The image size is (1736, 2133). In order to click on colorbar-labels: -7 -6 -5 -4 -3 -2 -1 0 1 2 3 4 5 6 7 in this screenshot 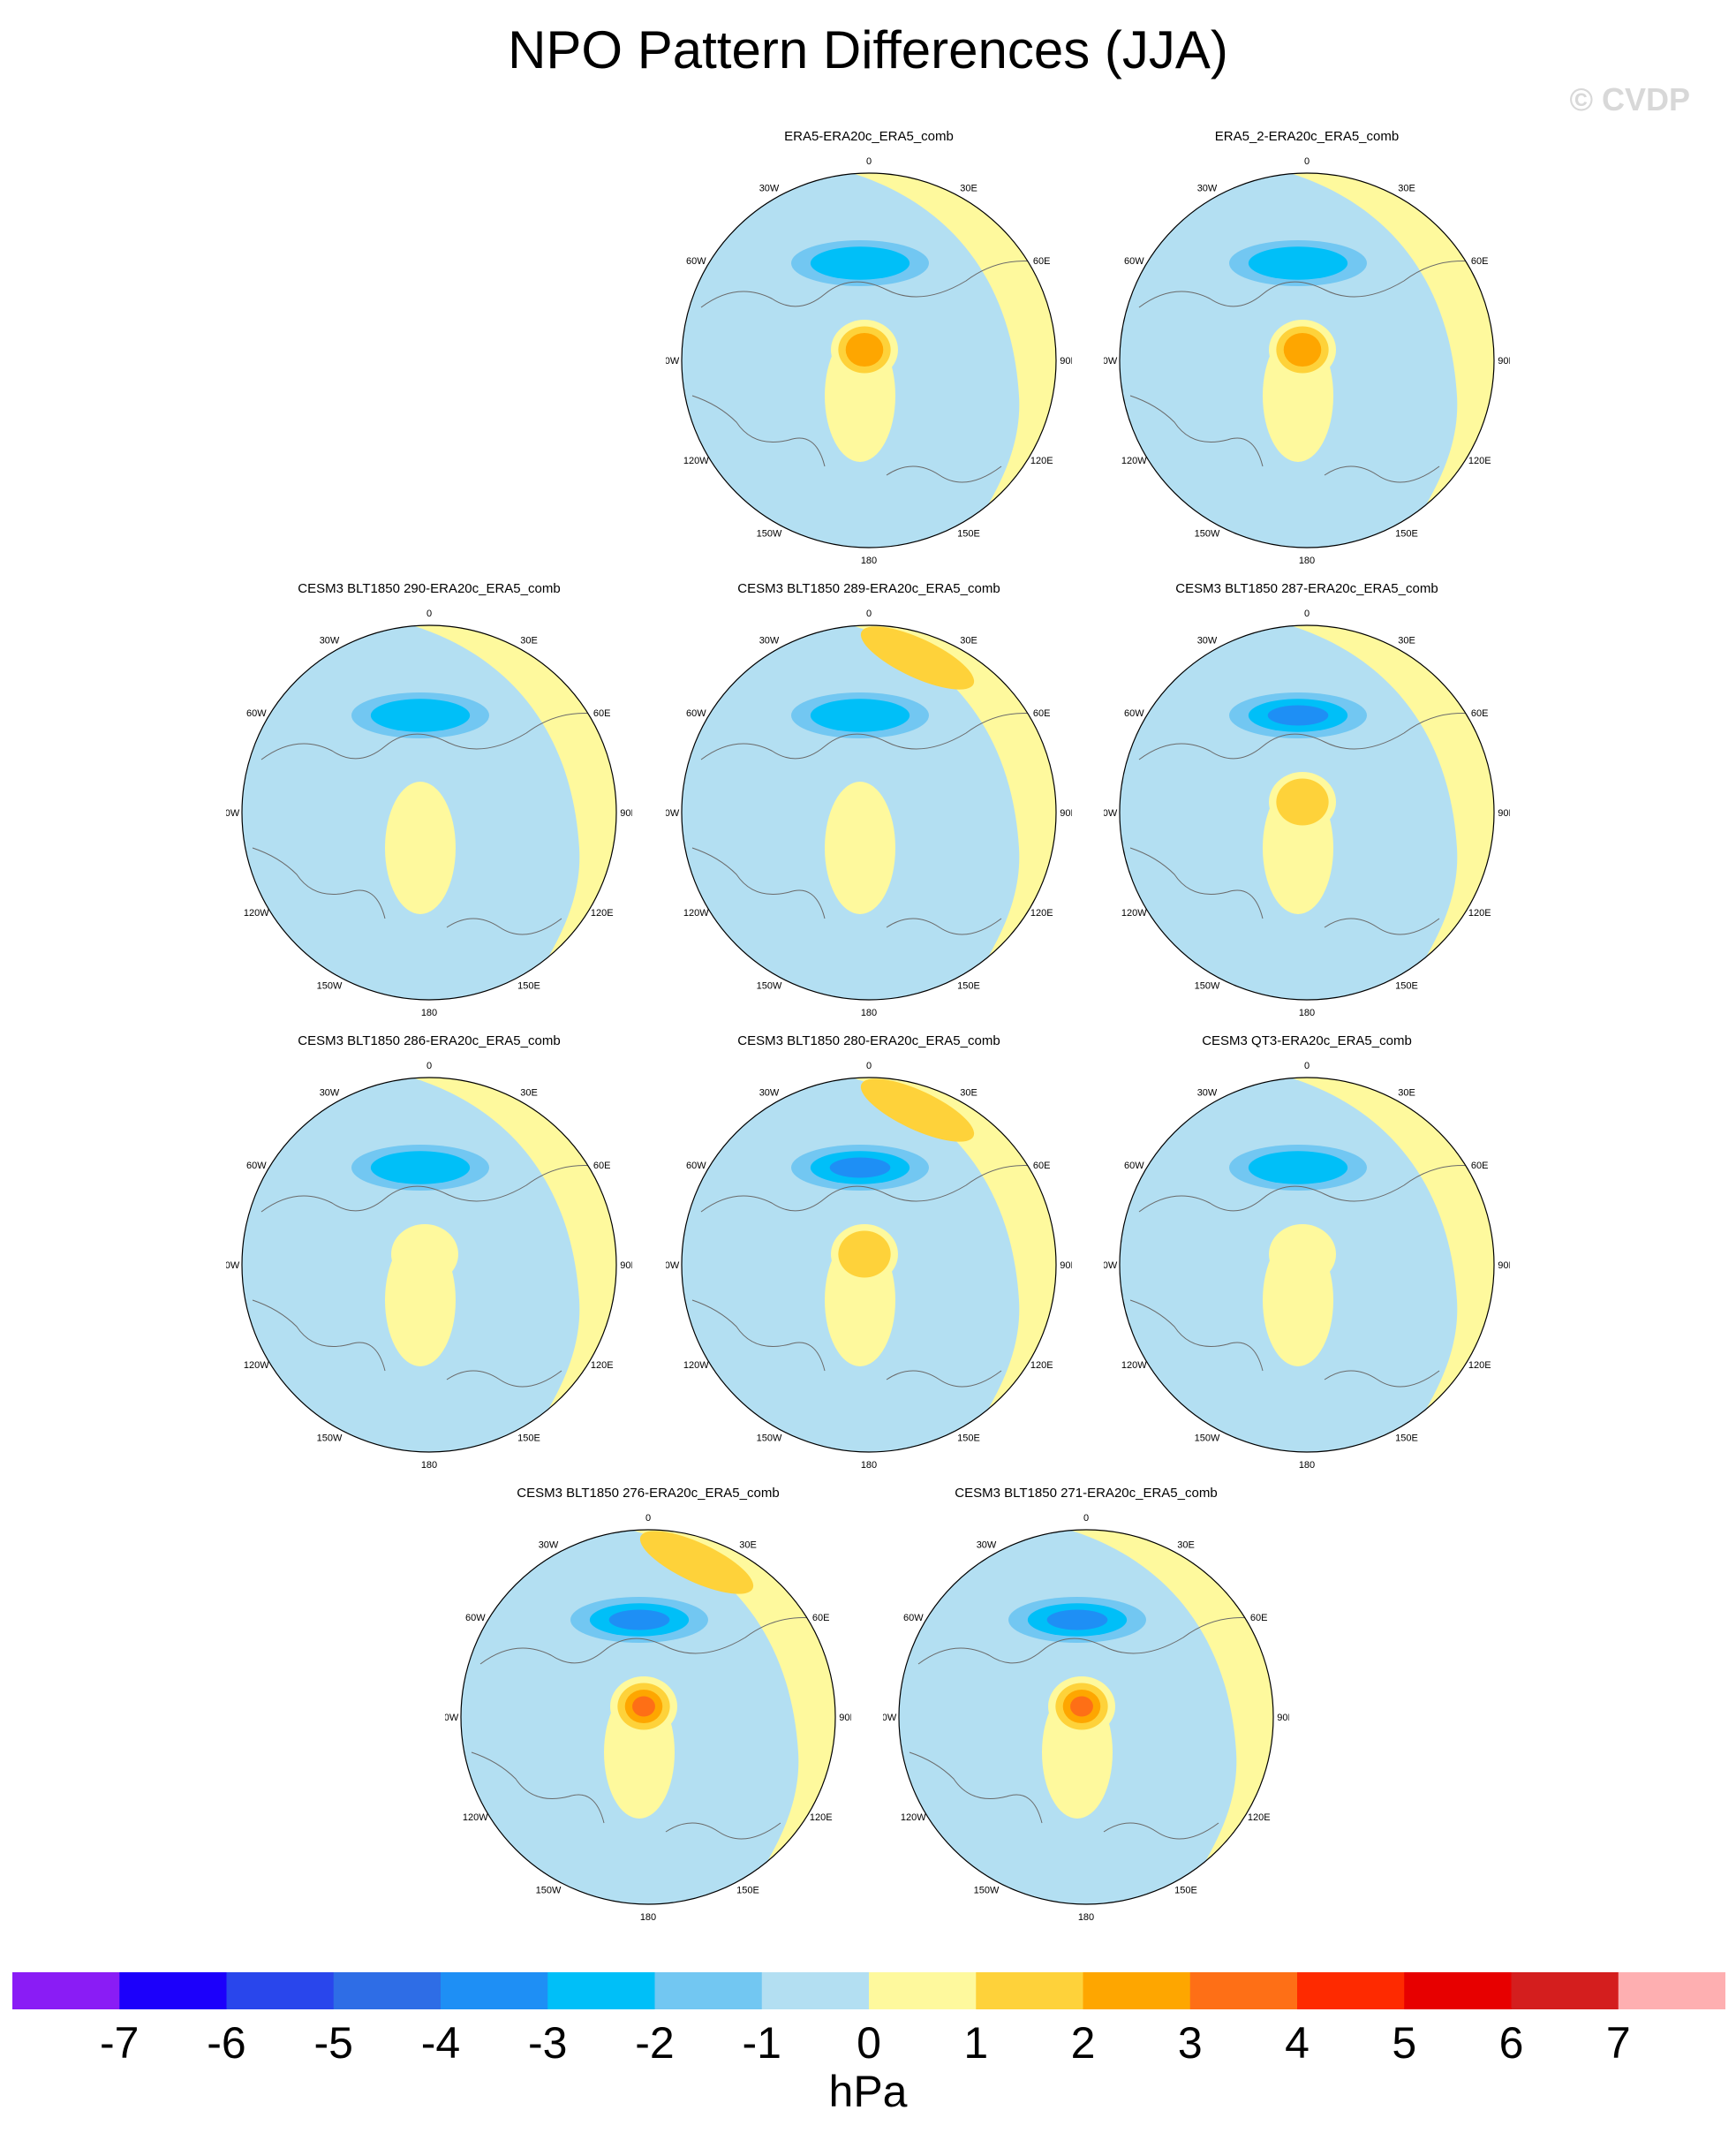, I will do `click(869, 2044)`.